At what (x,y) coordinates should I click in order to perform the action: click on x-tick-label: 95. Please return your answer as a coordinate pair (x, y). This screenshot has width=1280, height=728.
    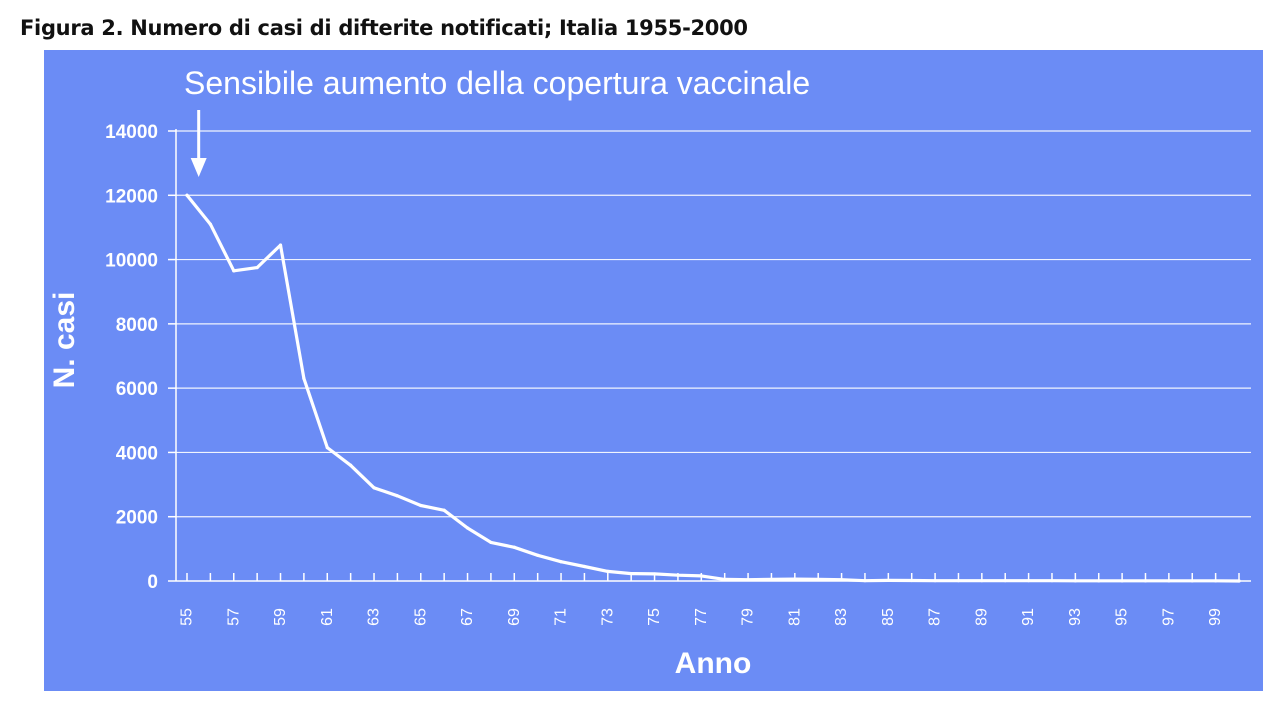
    Looking at the image, I should click on (1122, 617).